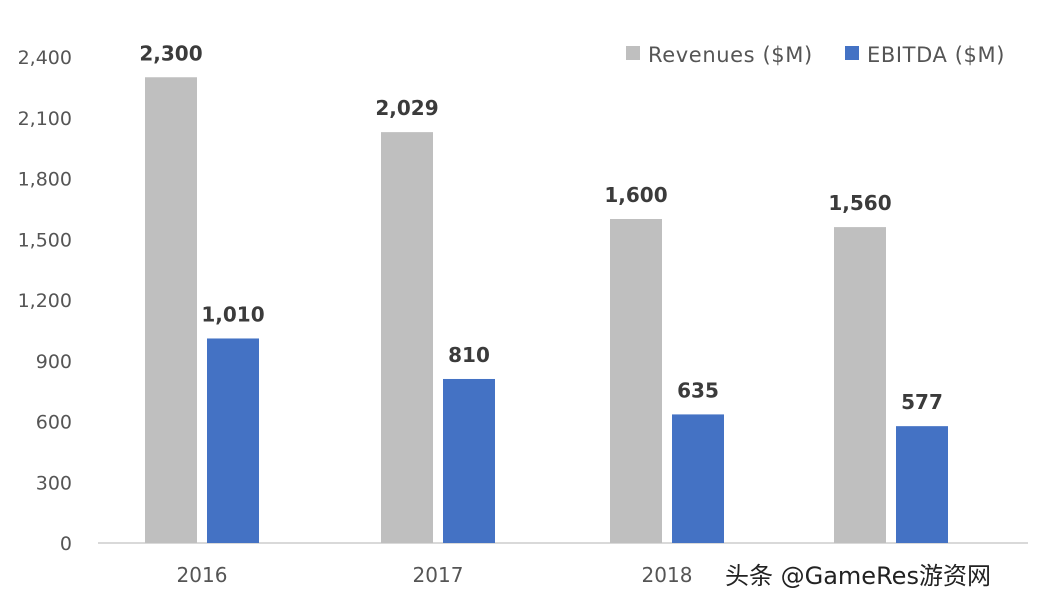  I want to click on data-label-revenues-2019: 1,560, so click(859, 203).